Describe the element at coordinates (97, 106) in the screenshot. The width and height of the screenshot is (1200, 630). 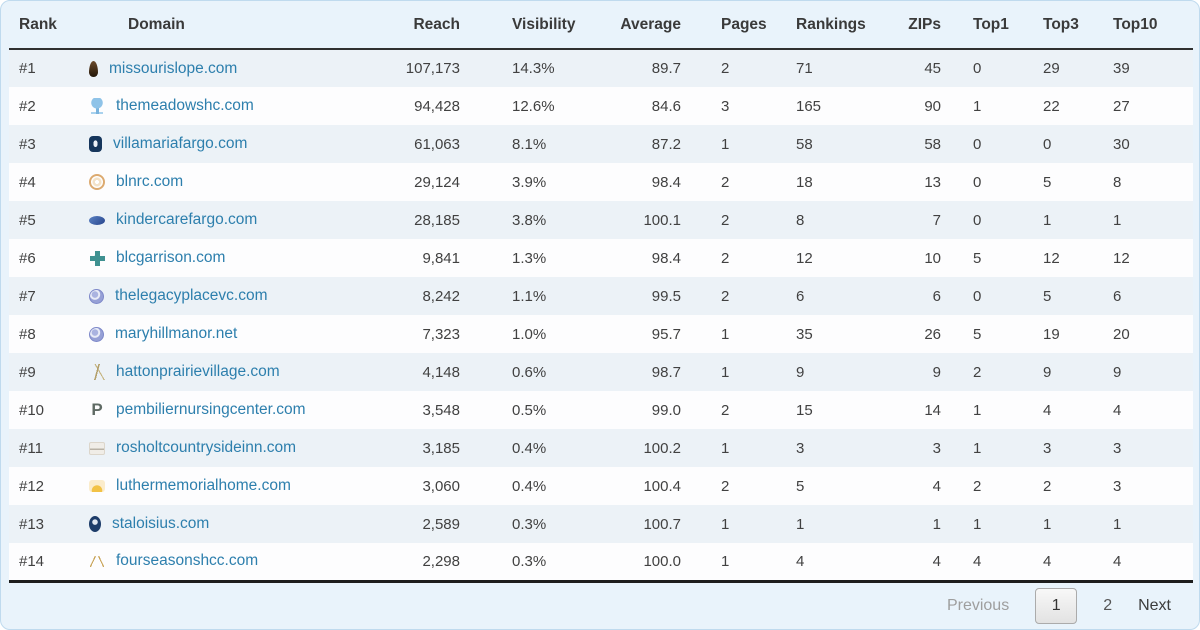
I see `tree-icon` at that location.